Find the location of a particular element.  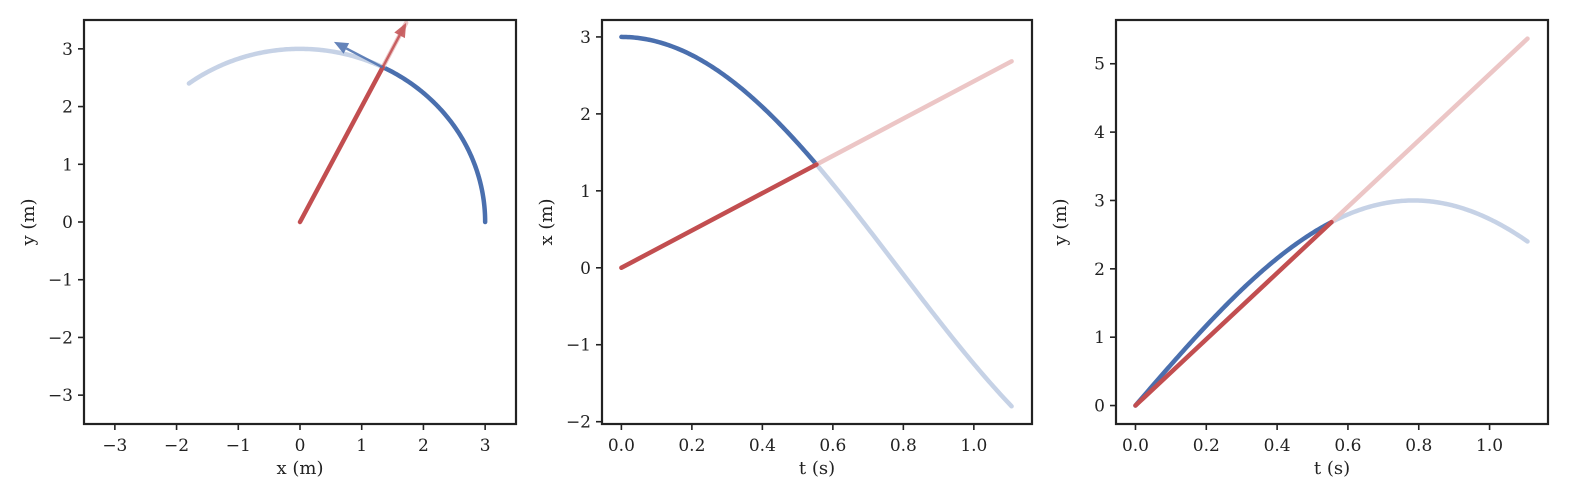

series-blue-arc is located at coordinates (434, 144).